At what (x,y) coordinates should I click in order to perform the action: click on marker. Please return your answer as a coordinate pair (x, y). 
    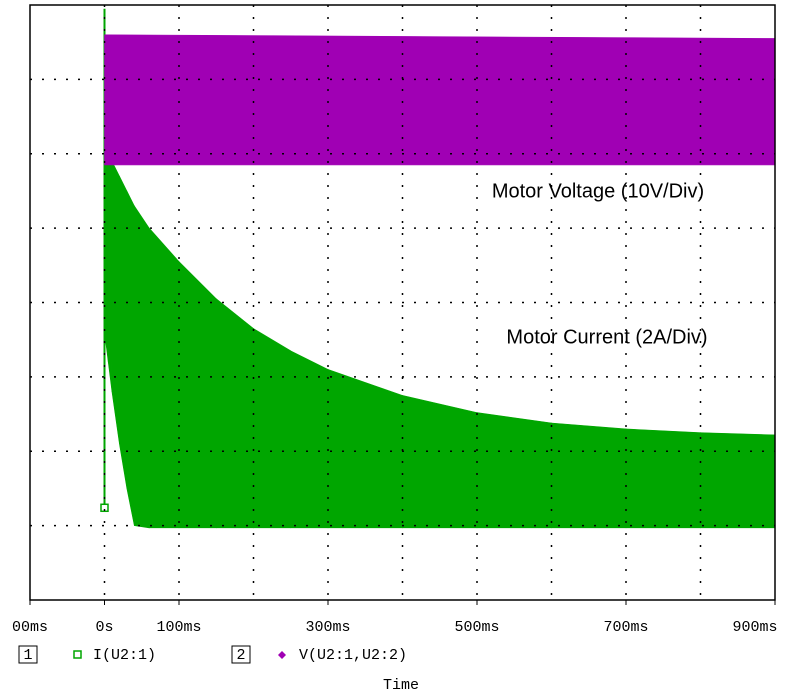
    Looking at the image, I should click on (104, 508).